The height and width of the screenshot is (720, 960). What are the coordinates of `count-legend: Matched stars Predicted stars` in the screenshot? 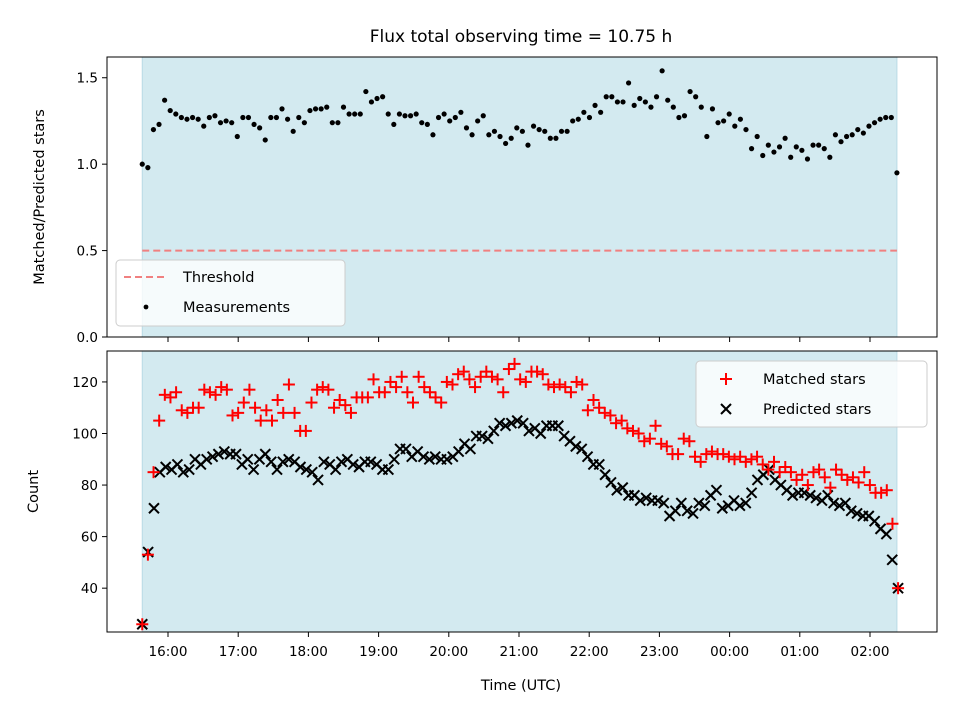 It's located at (811, 394).